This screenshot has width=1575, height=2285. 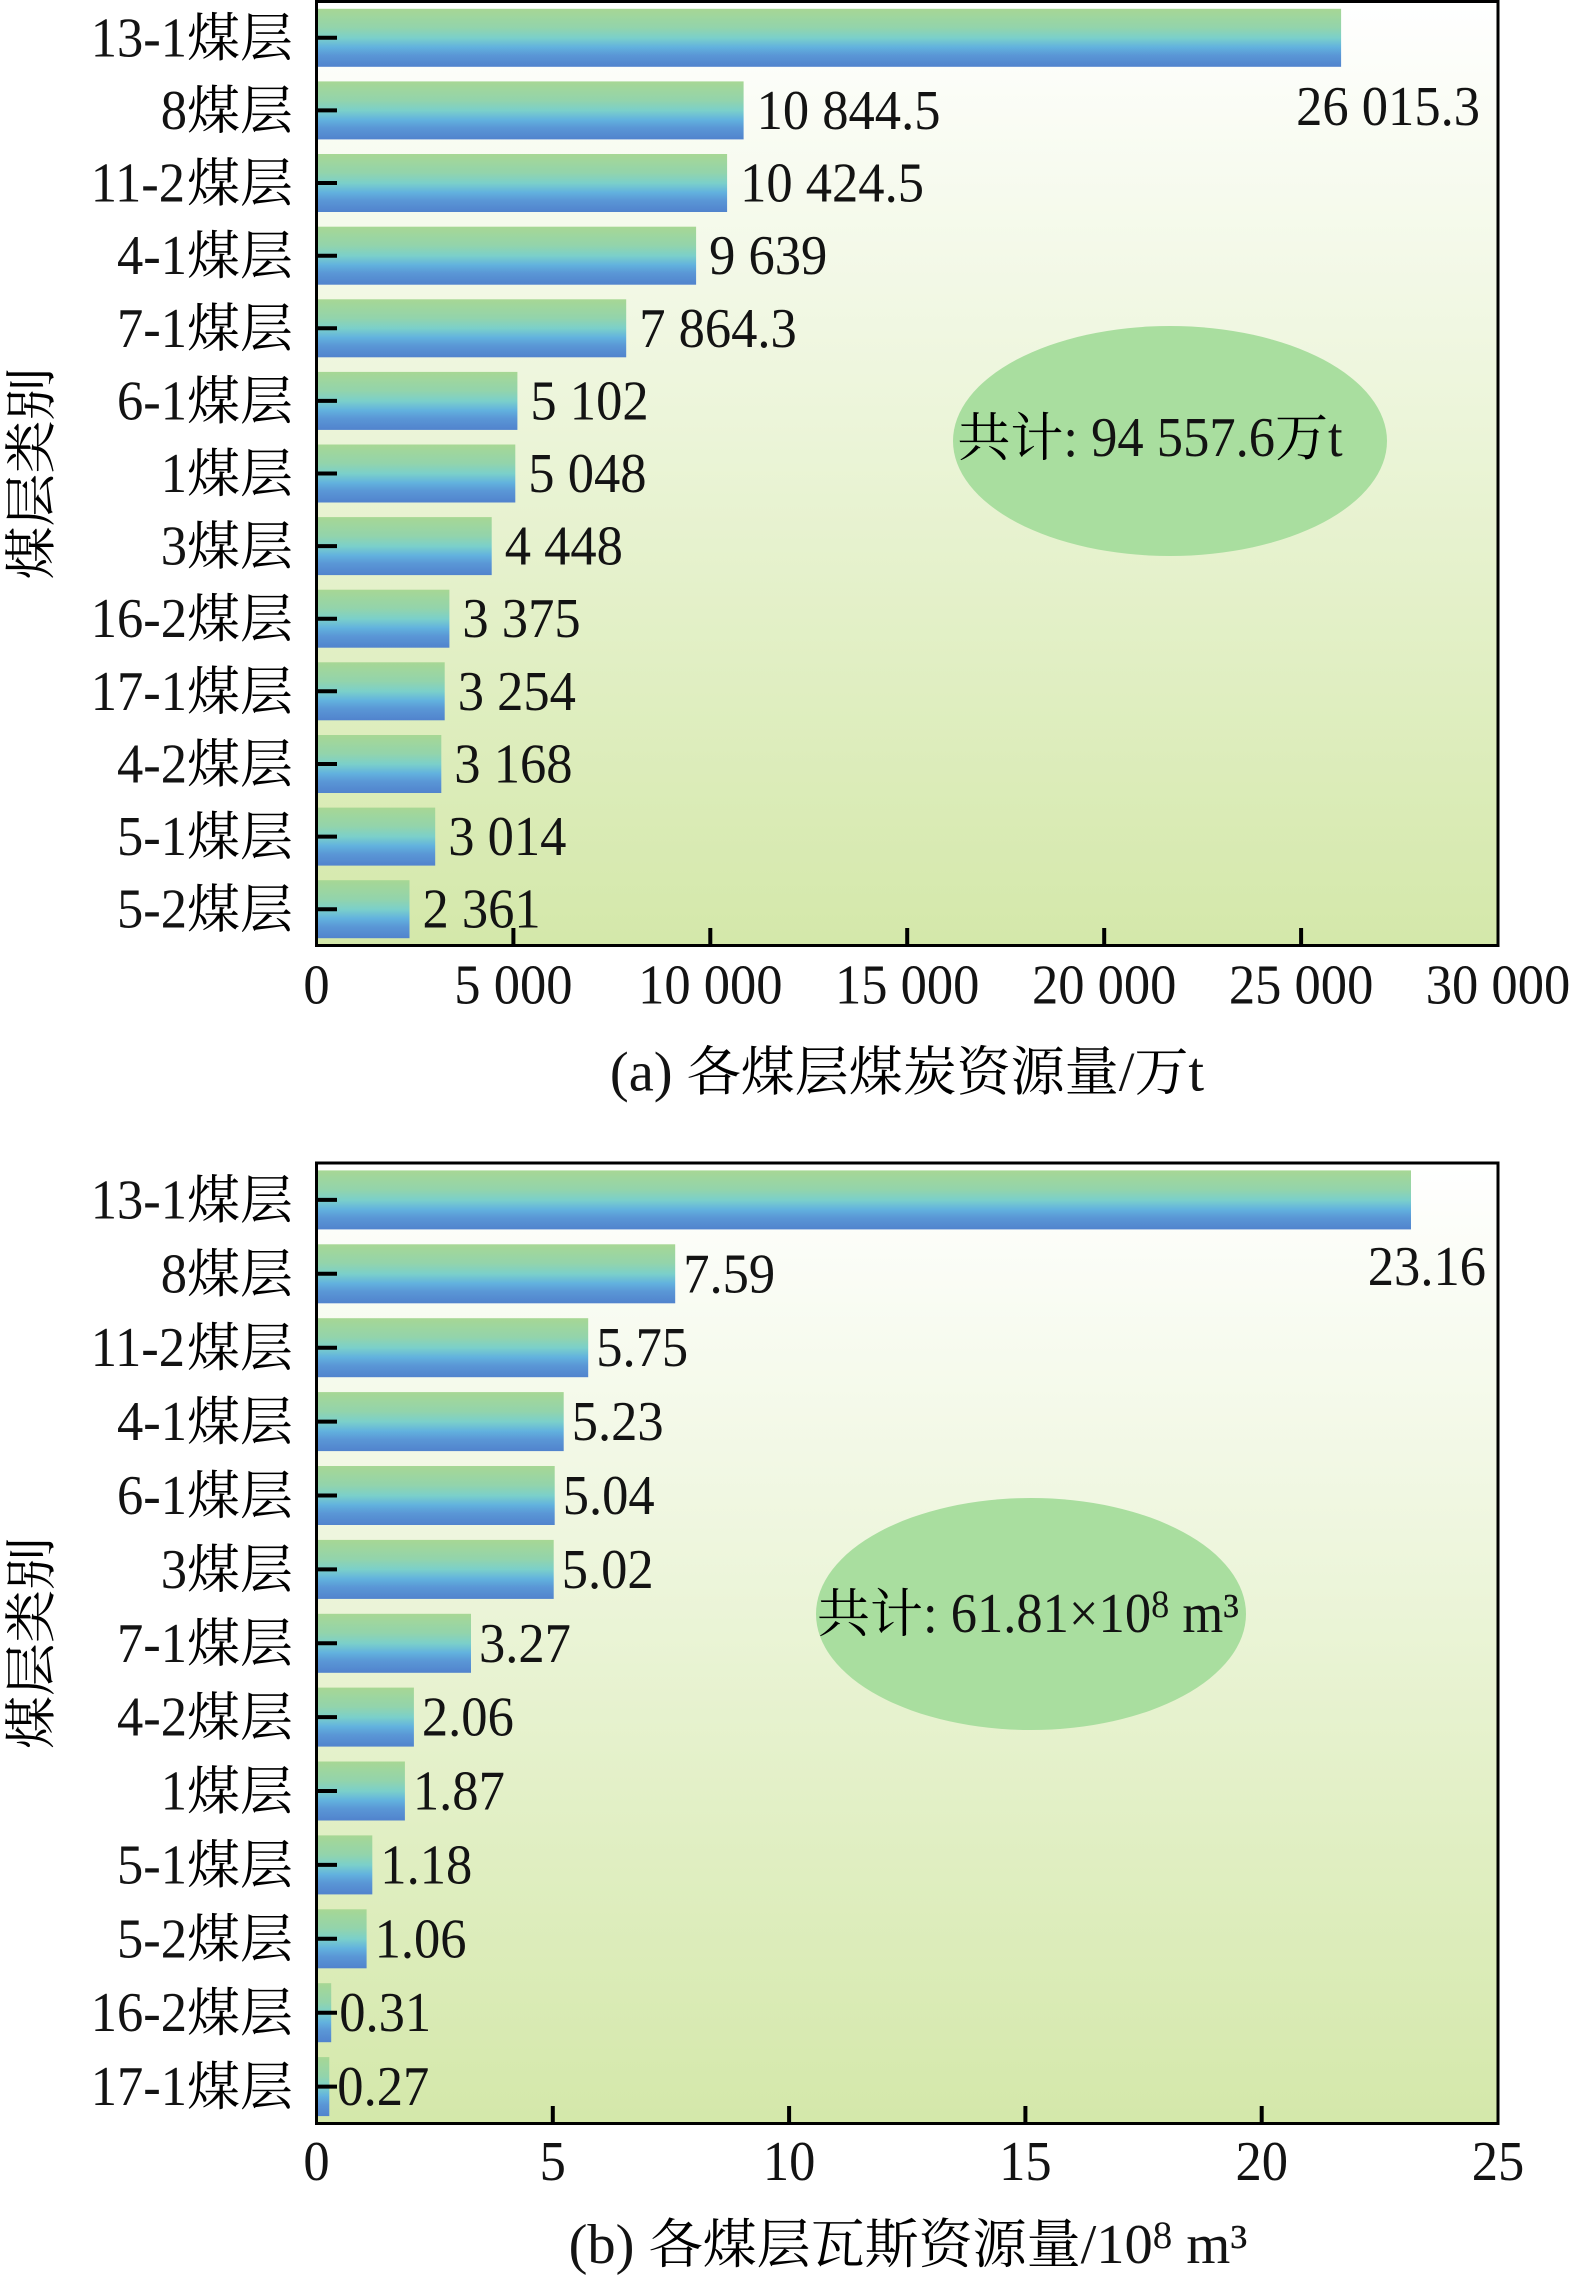 I want to click on svg-text: /108 m³, so click(x=1164, y=2245).